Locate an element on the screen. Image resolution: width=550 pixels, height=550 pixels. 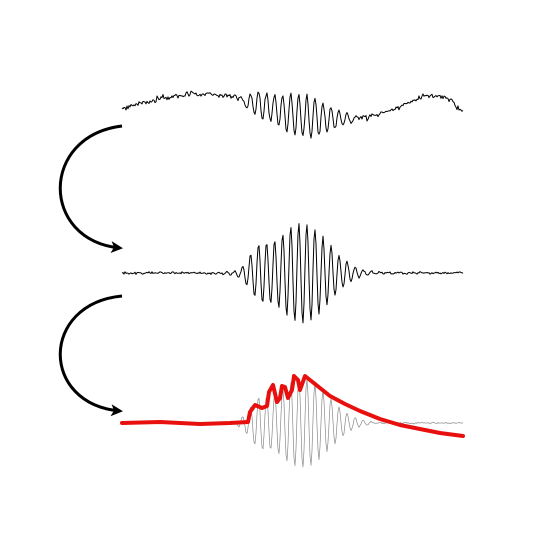
envelope-signal-panel is located at coordinates (292, 421).